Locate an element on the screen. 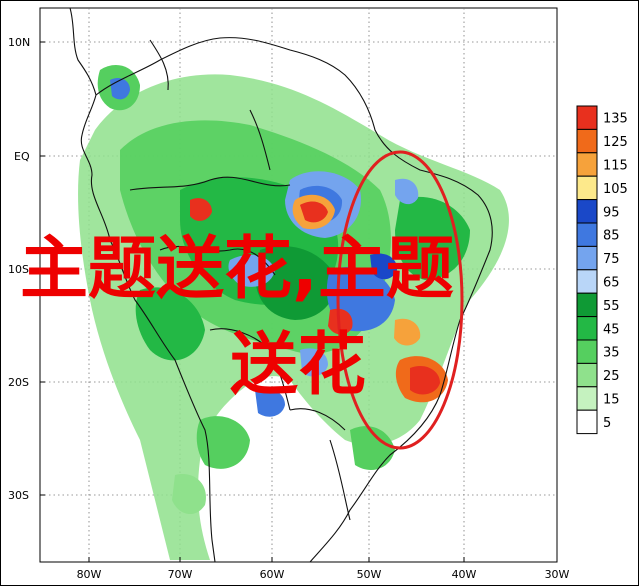 This screenshot has height=586, width=639. colorbar-label: 125 is located at coordinates (615, 142).